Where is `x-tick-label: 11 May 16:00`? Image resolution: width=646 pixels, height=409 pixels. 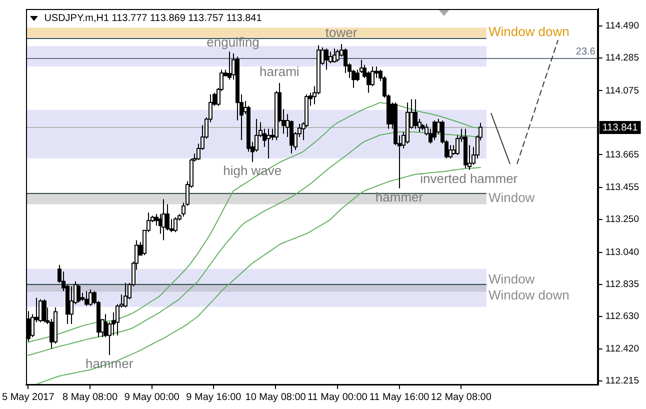 x-tick-label: 11 May 16:00 is located at coordinates (399, 397).